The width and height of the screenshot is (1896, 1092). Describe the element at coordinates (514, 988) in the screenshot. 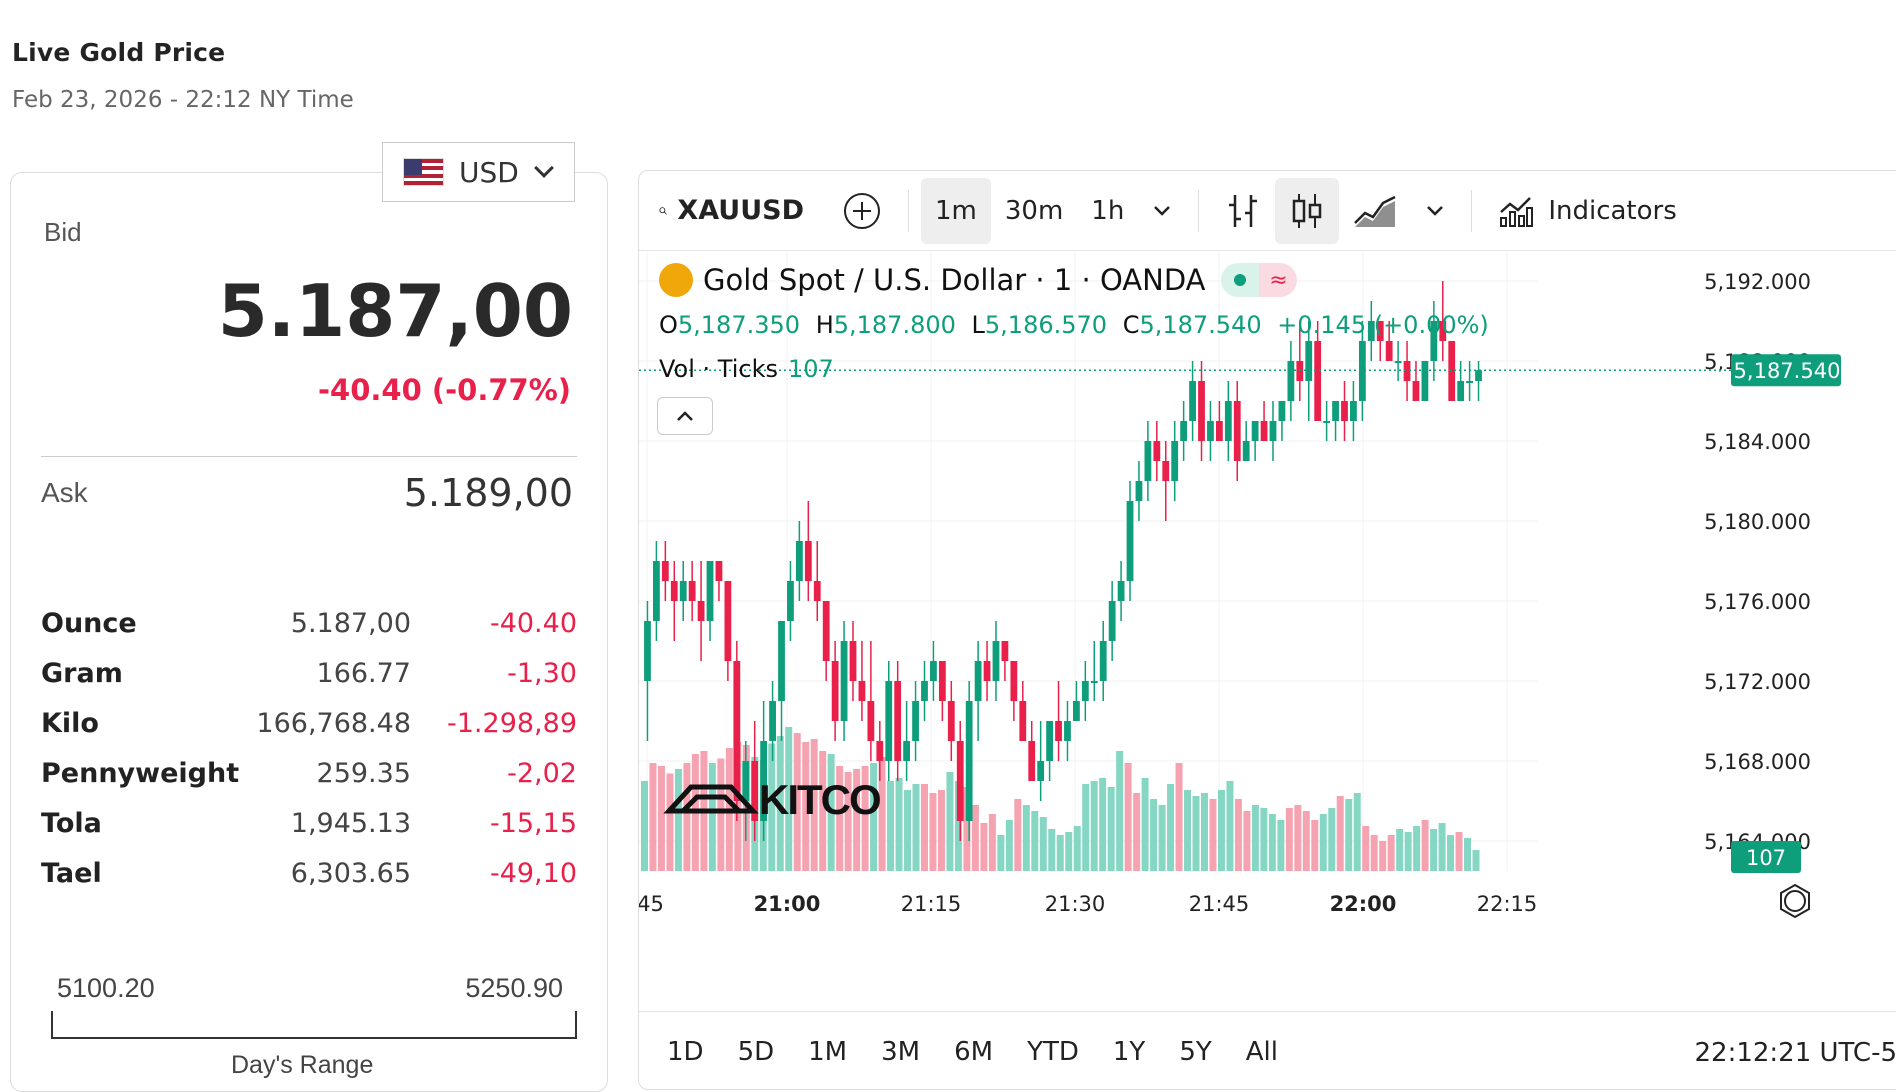

I see `range-high: 5250.90` at that location.